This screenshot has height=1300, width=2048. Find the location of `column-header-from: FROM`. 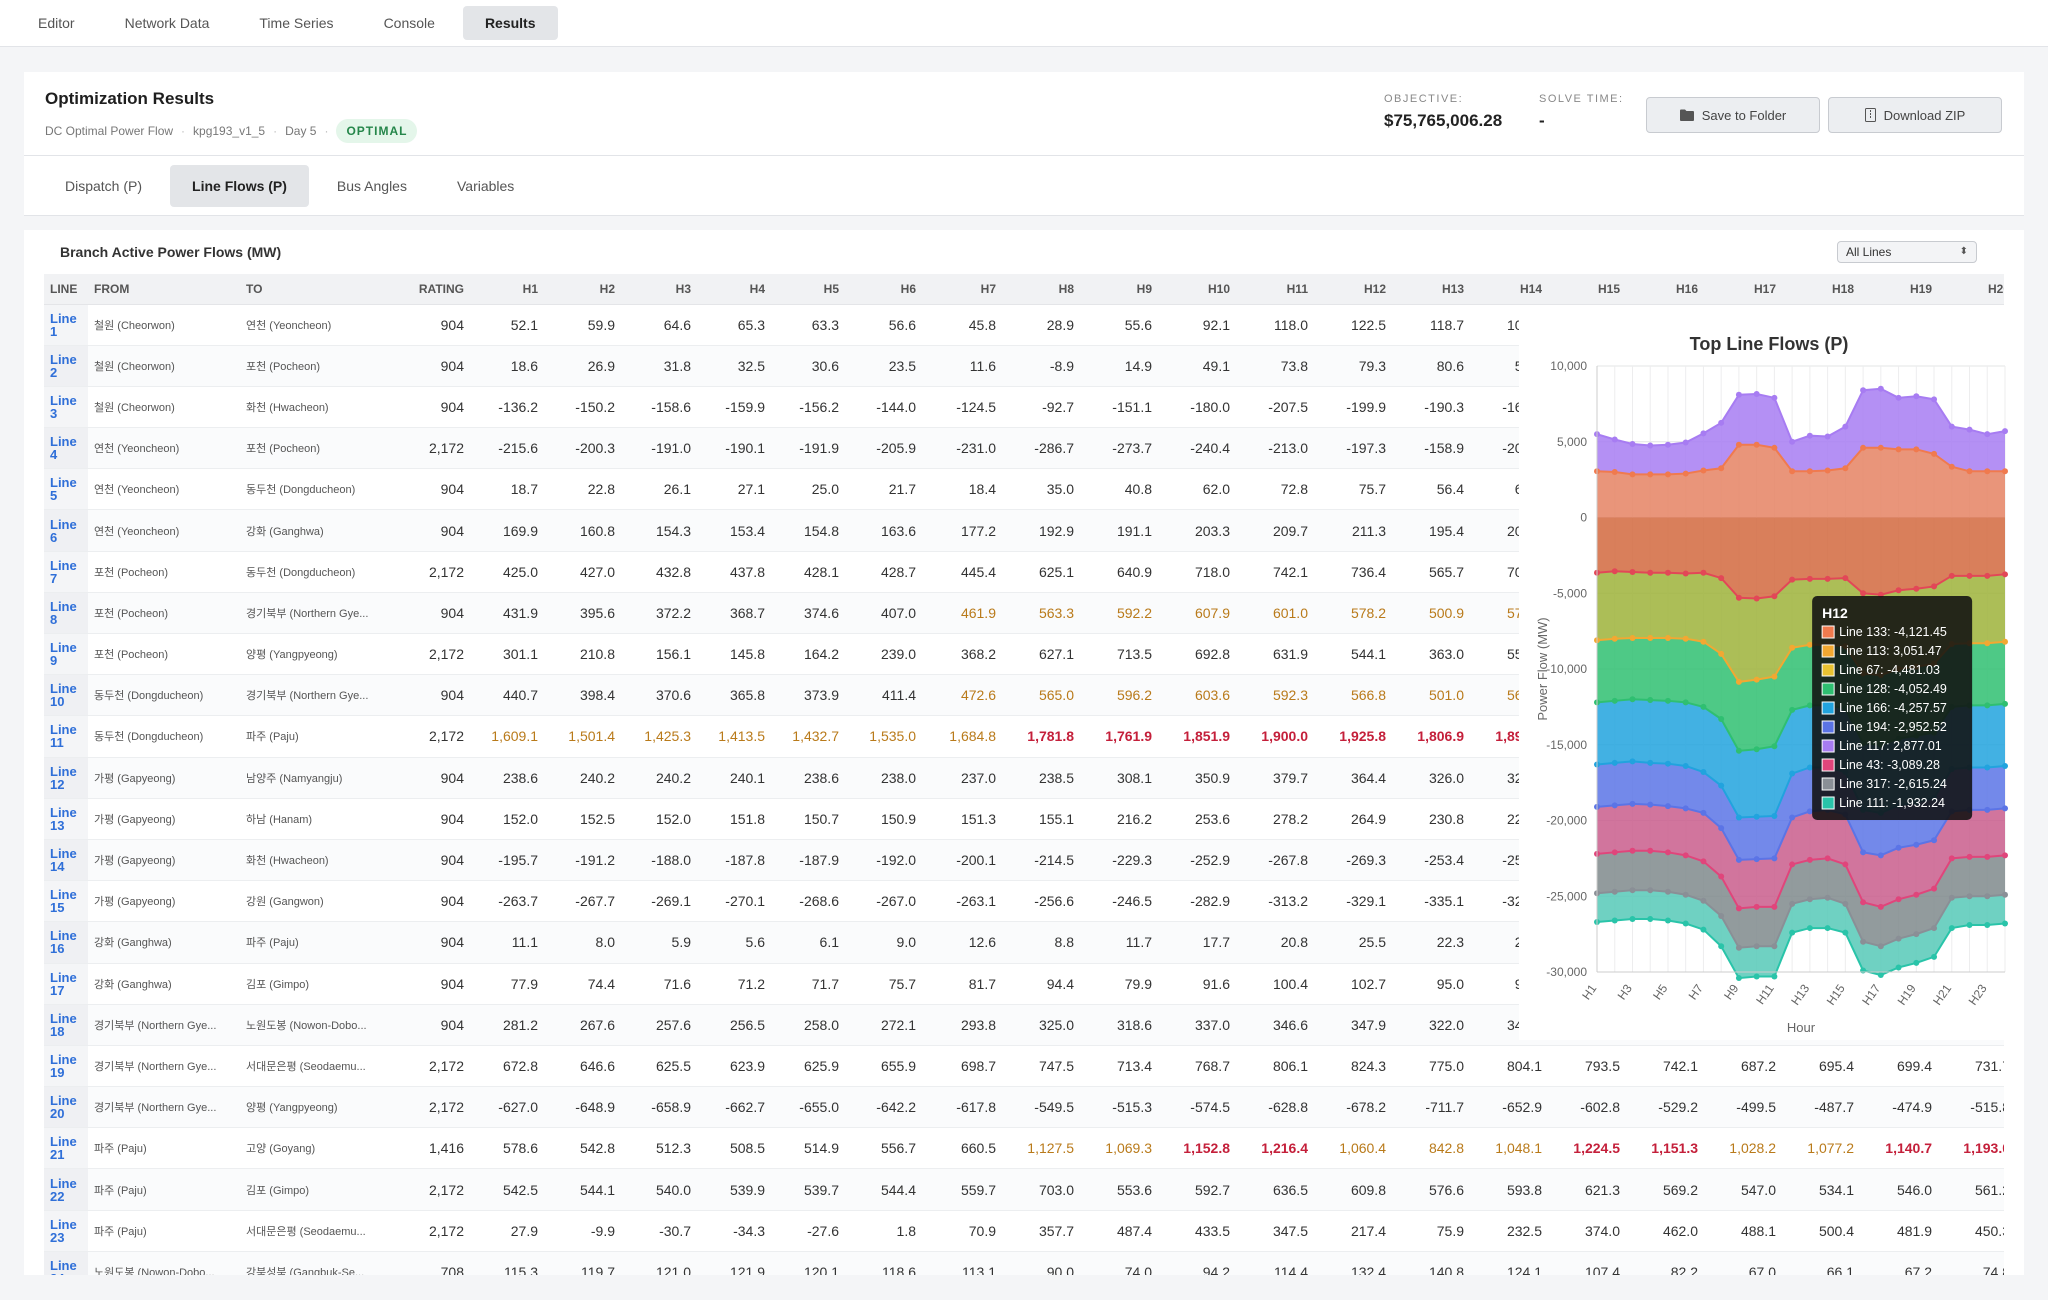

column-header-from: FROM is located at coordinates (164, 289).